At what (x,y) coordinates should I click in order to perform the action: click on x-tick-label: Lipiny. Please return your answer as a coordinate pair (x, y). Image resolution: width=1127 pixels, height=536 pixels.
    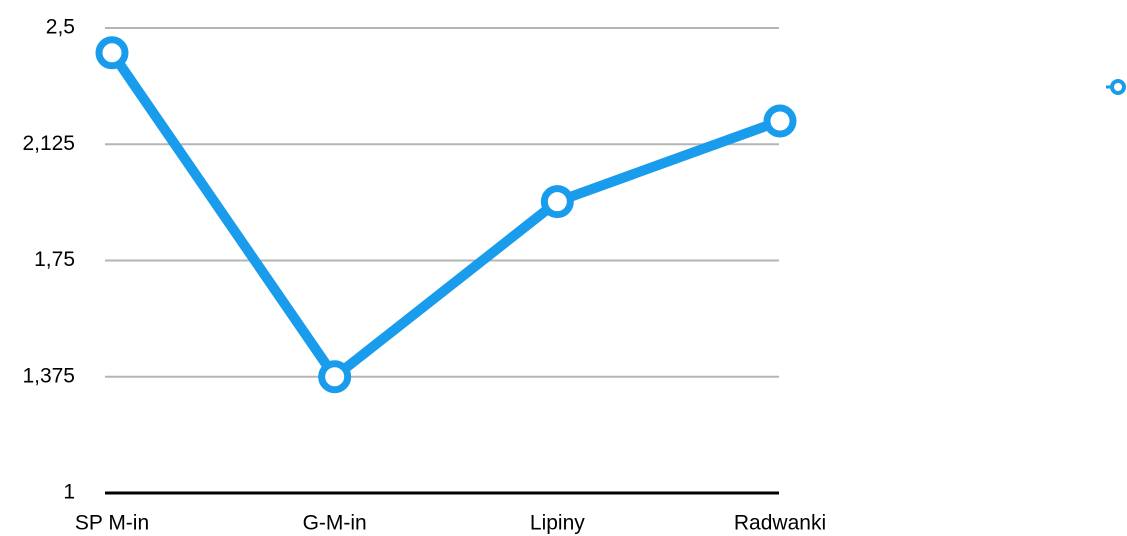
    Looking at the image, I should click on (557, 523).